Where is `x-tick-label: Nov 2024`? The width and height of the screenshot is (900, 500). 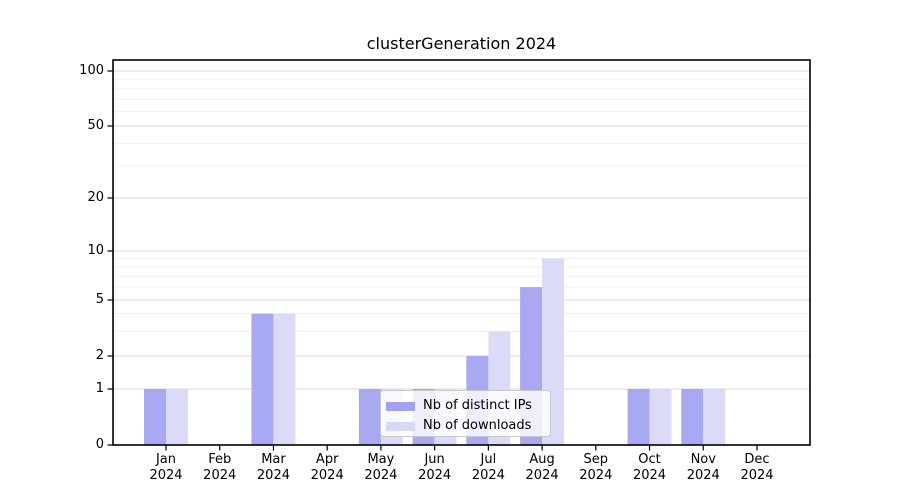 x-tick-label: Nov 2024 is located at coordinates (703, 467).